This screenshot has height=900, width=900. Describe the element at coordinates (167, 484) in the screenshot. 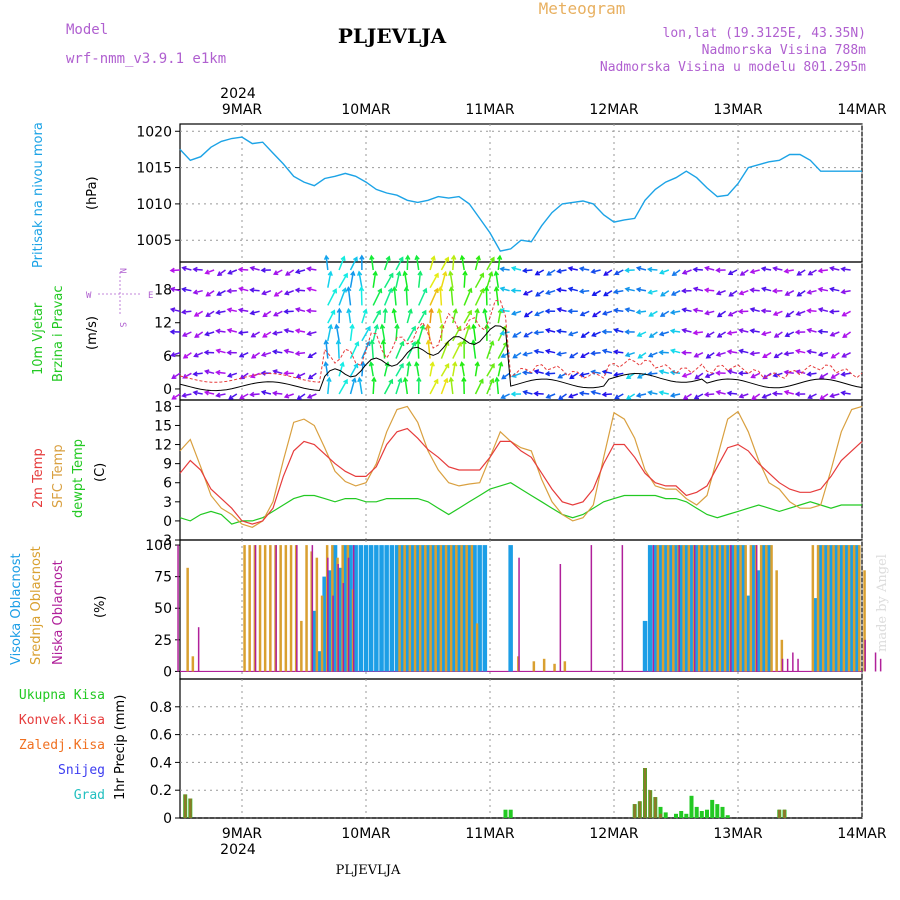

I see `tick-label: 6` at that location.